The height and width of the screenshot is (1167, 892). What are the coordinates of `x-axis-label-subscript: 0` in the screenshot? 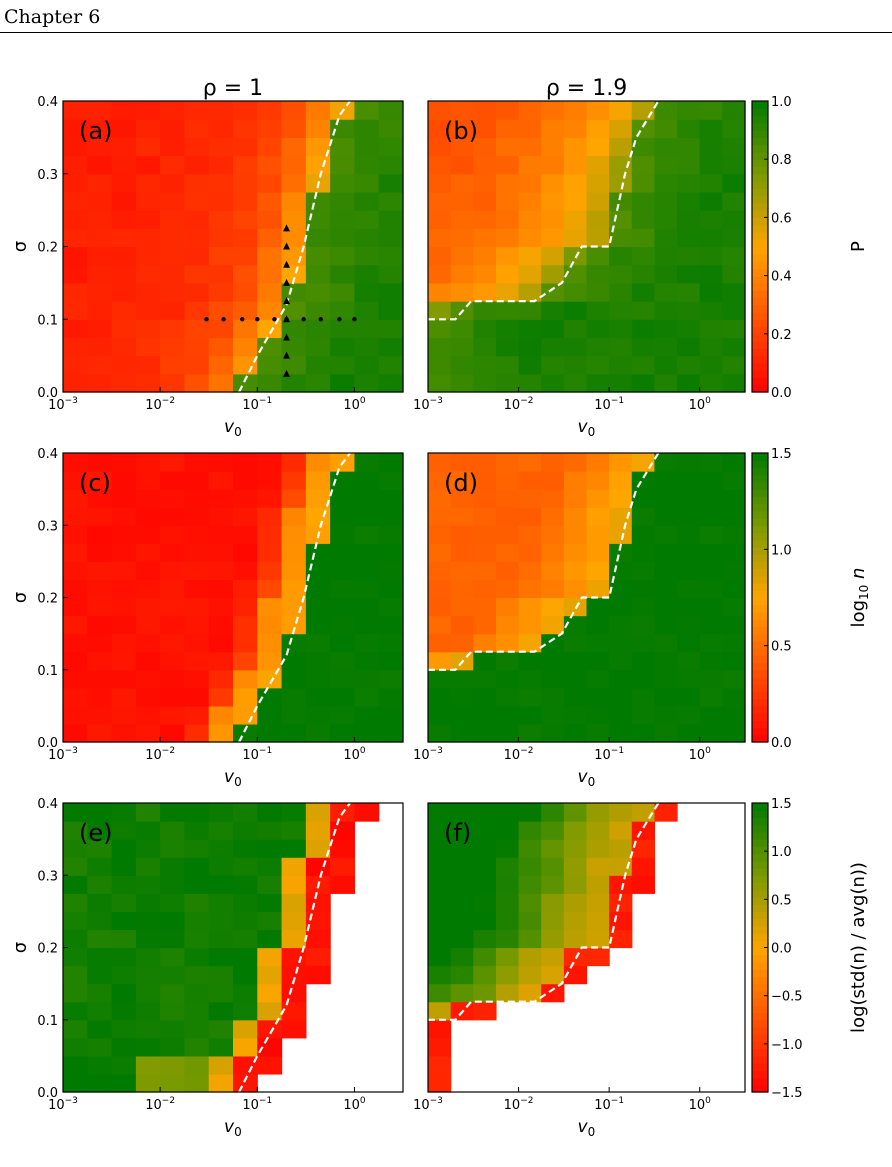 It's located at (238, 432).